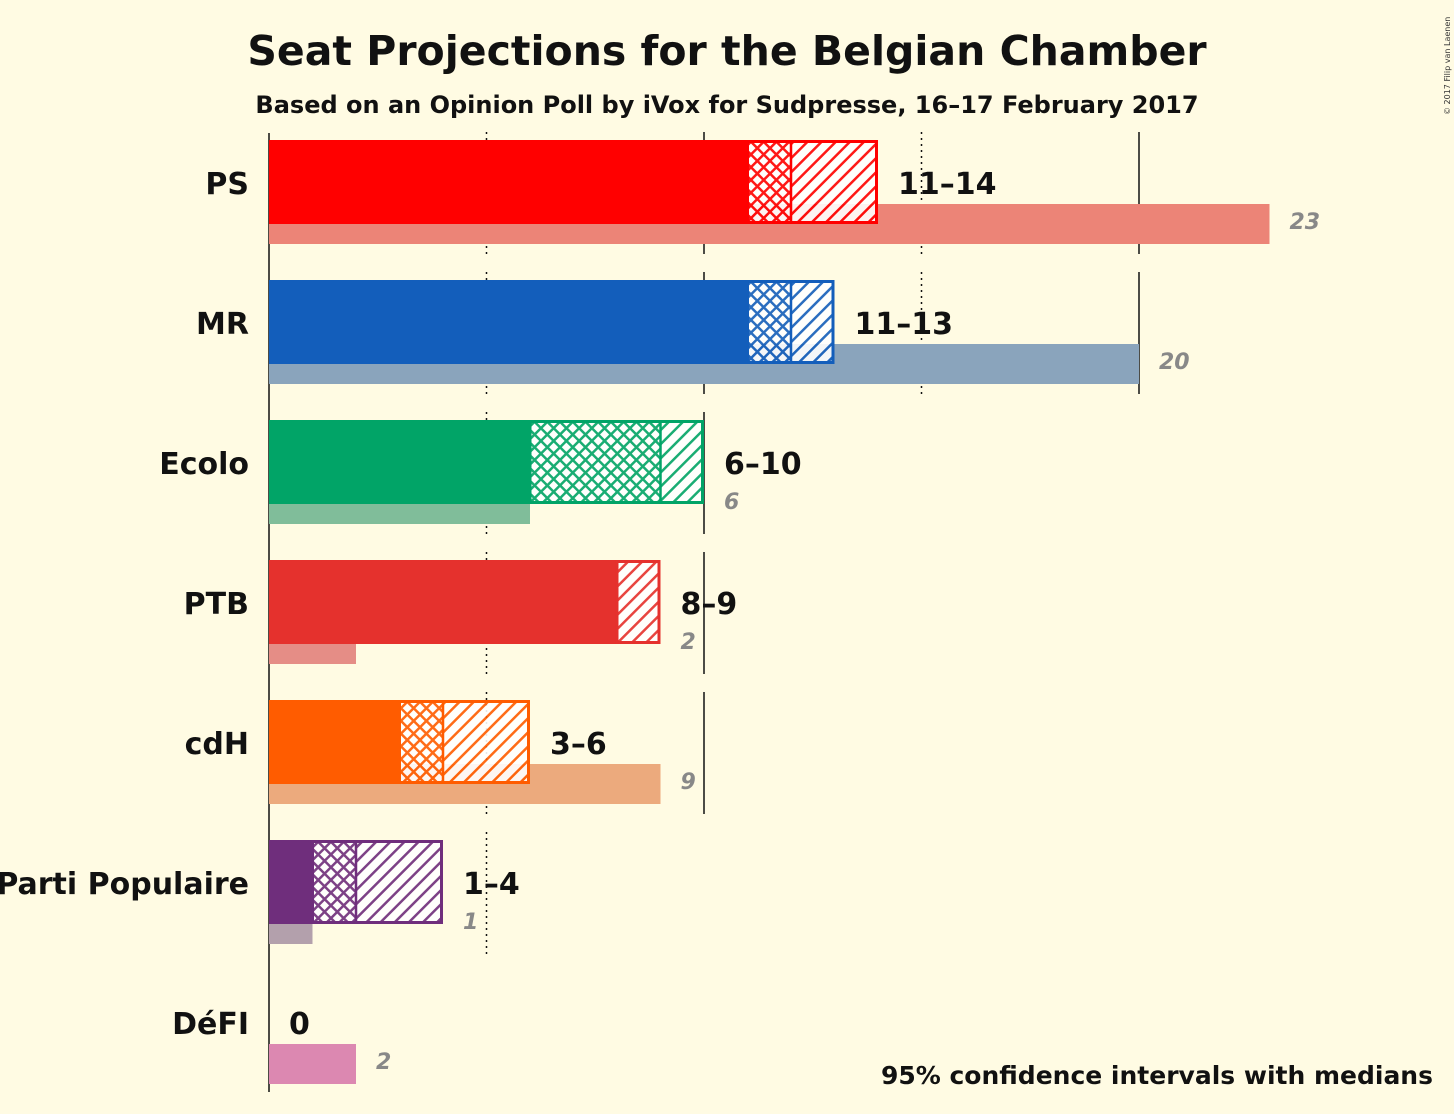  Describe the element at coordinates (813, 322) in the screenshot. I see `high-ci-bar-mr` at that location.